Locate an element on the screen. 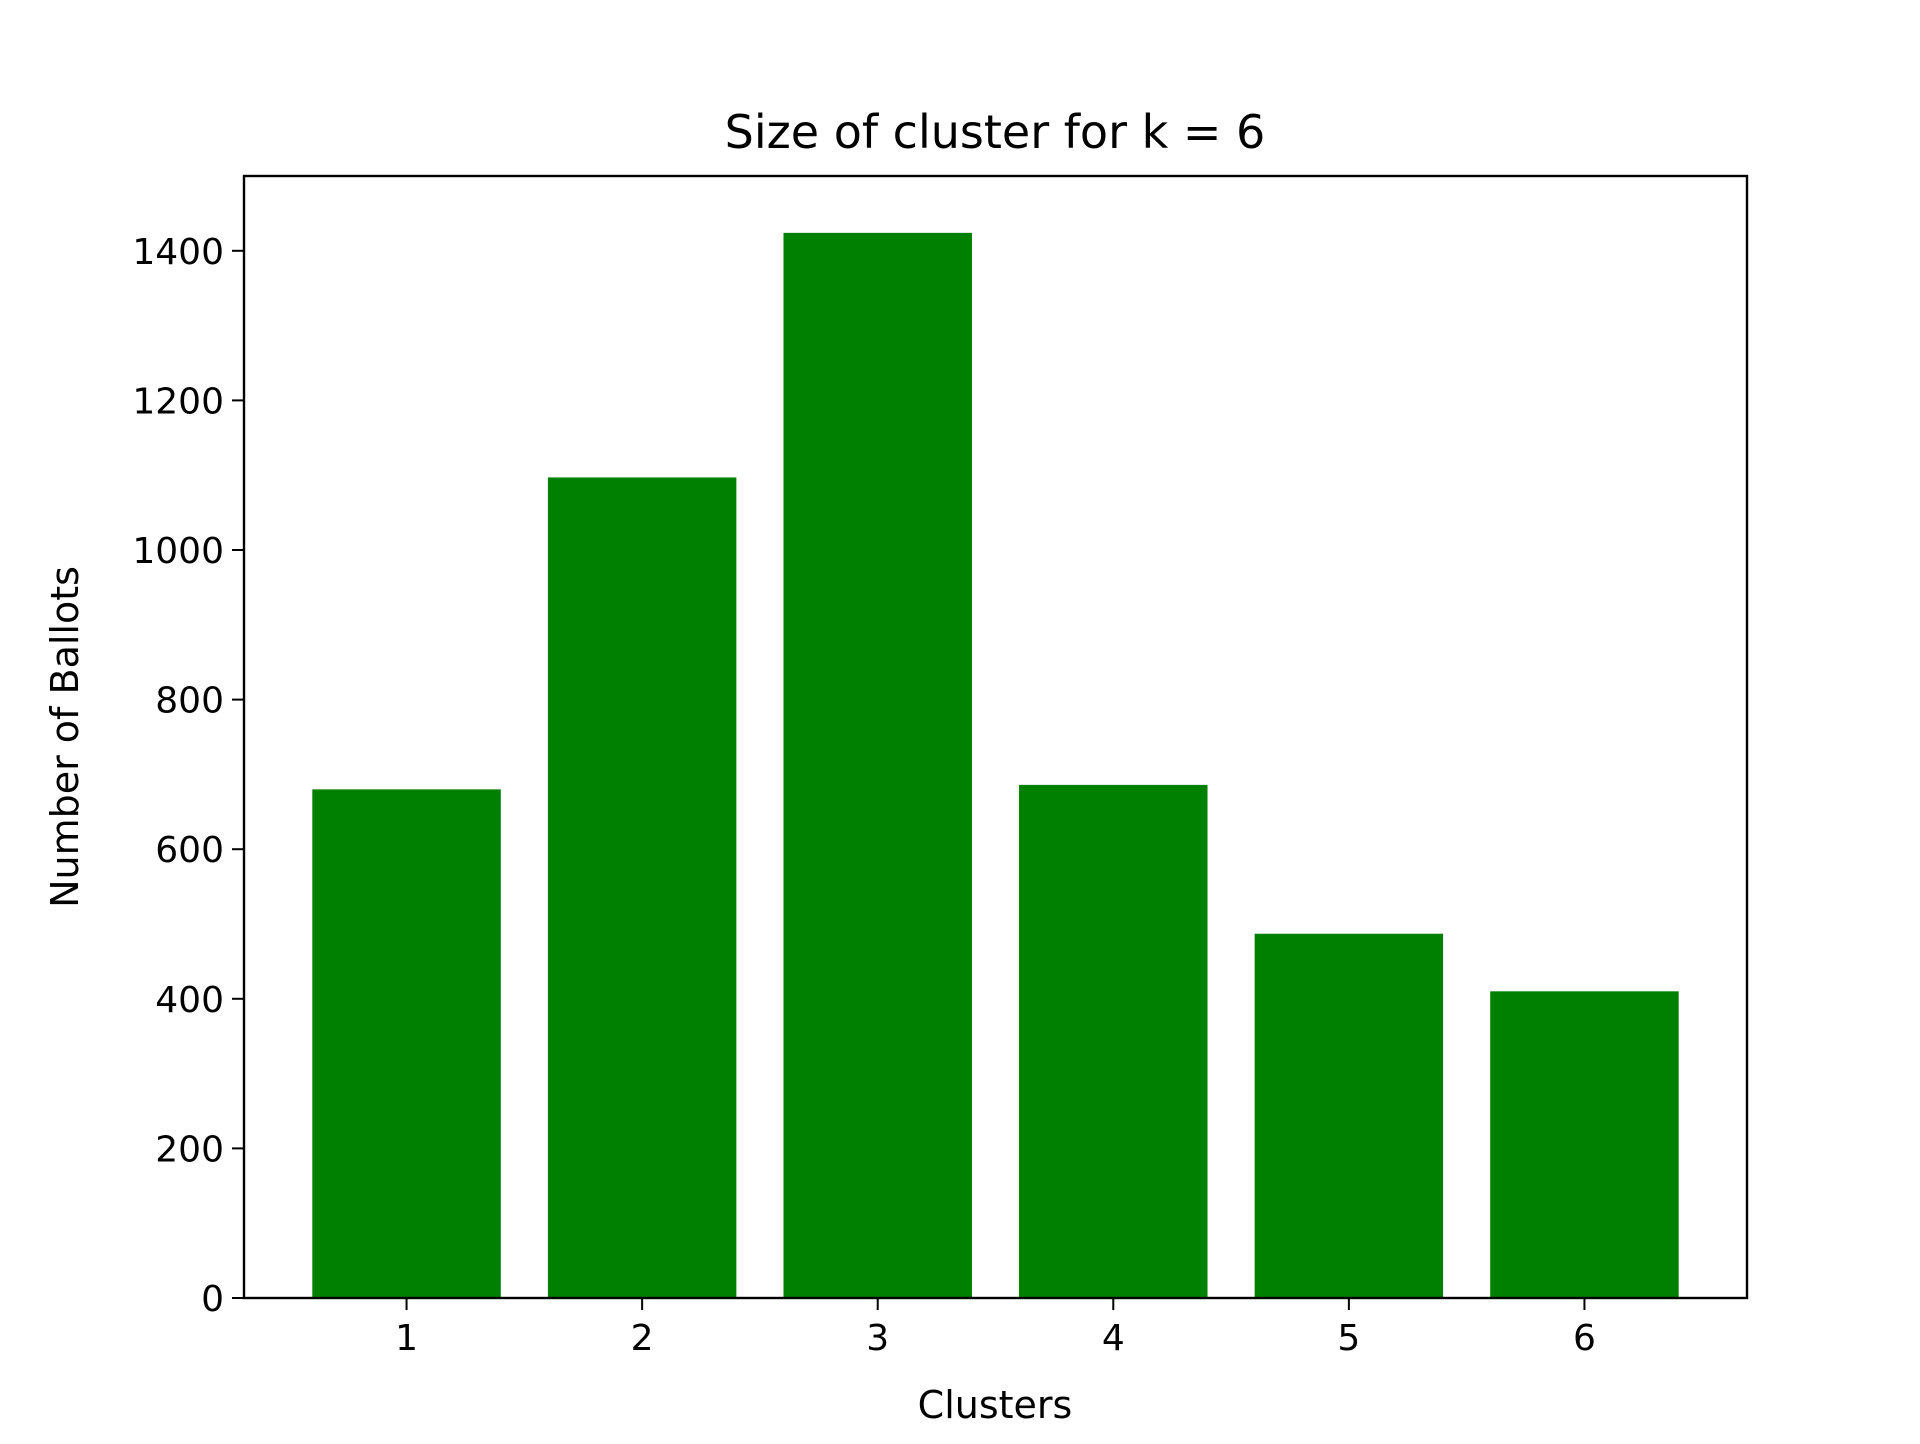 Image resolution: width=1920 pixels, height=1444 pixels. y-tick-label-200: 200 is located at coordinates (189, 1149).